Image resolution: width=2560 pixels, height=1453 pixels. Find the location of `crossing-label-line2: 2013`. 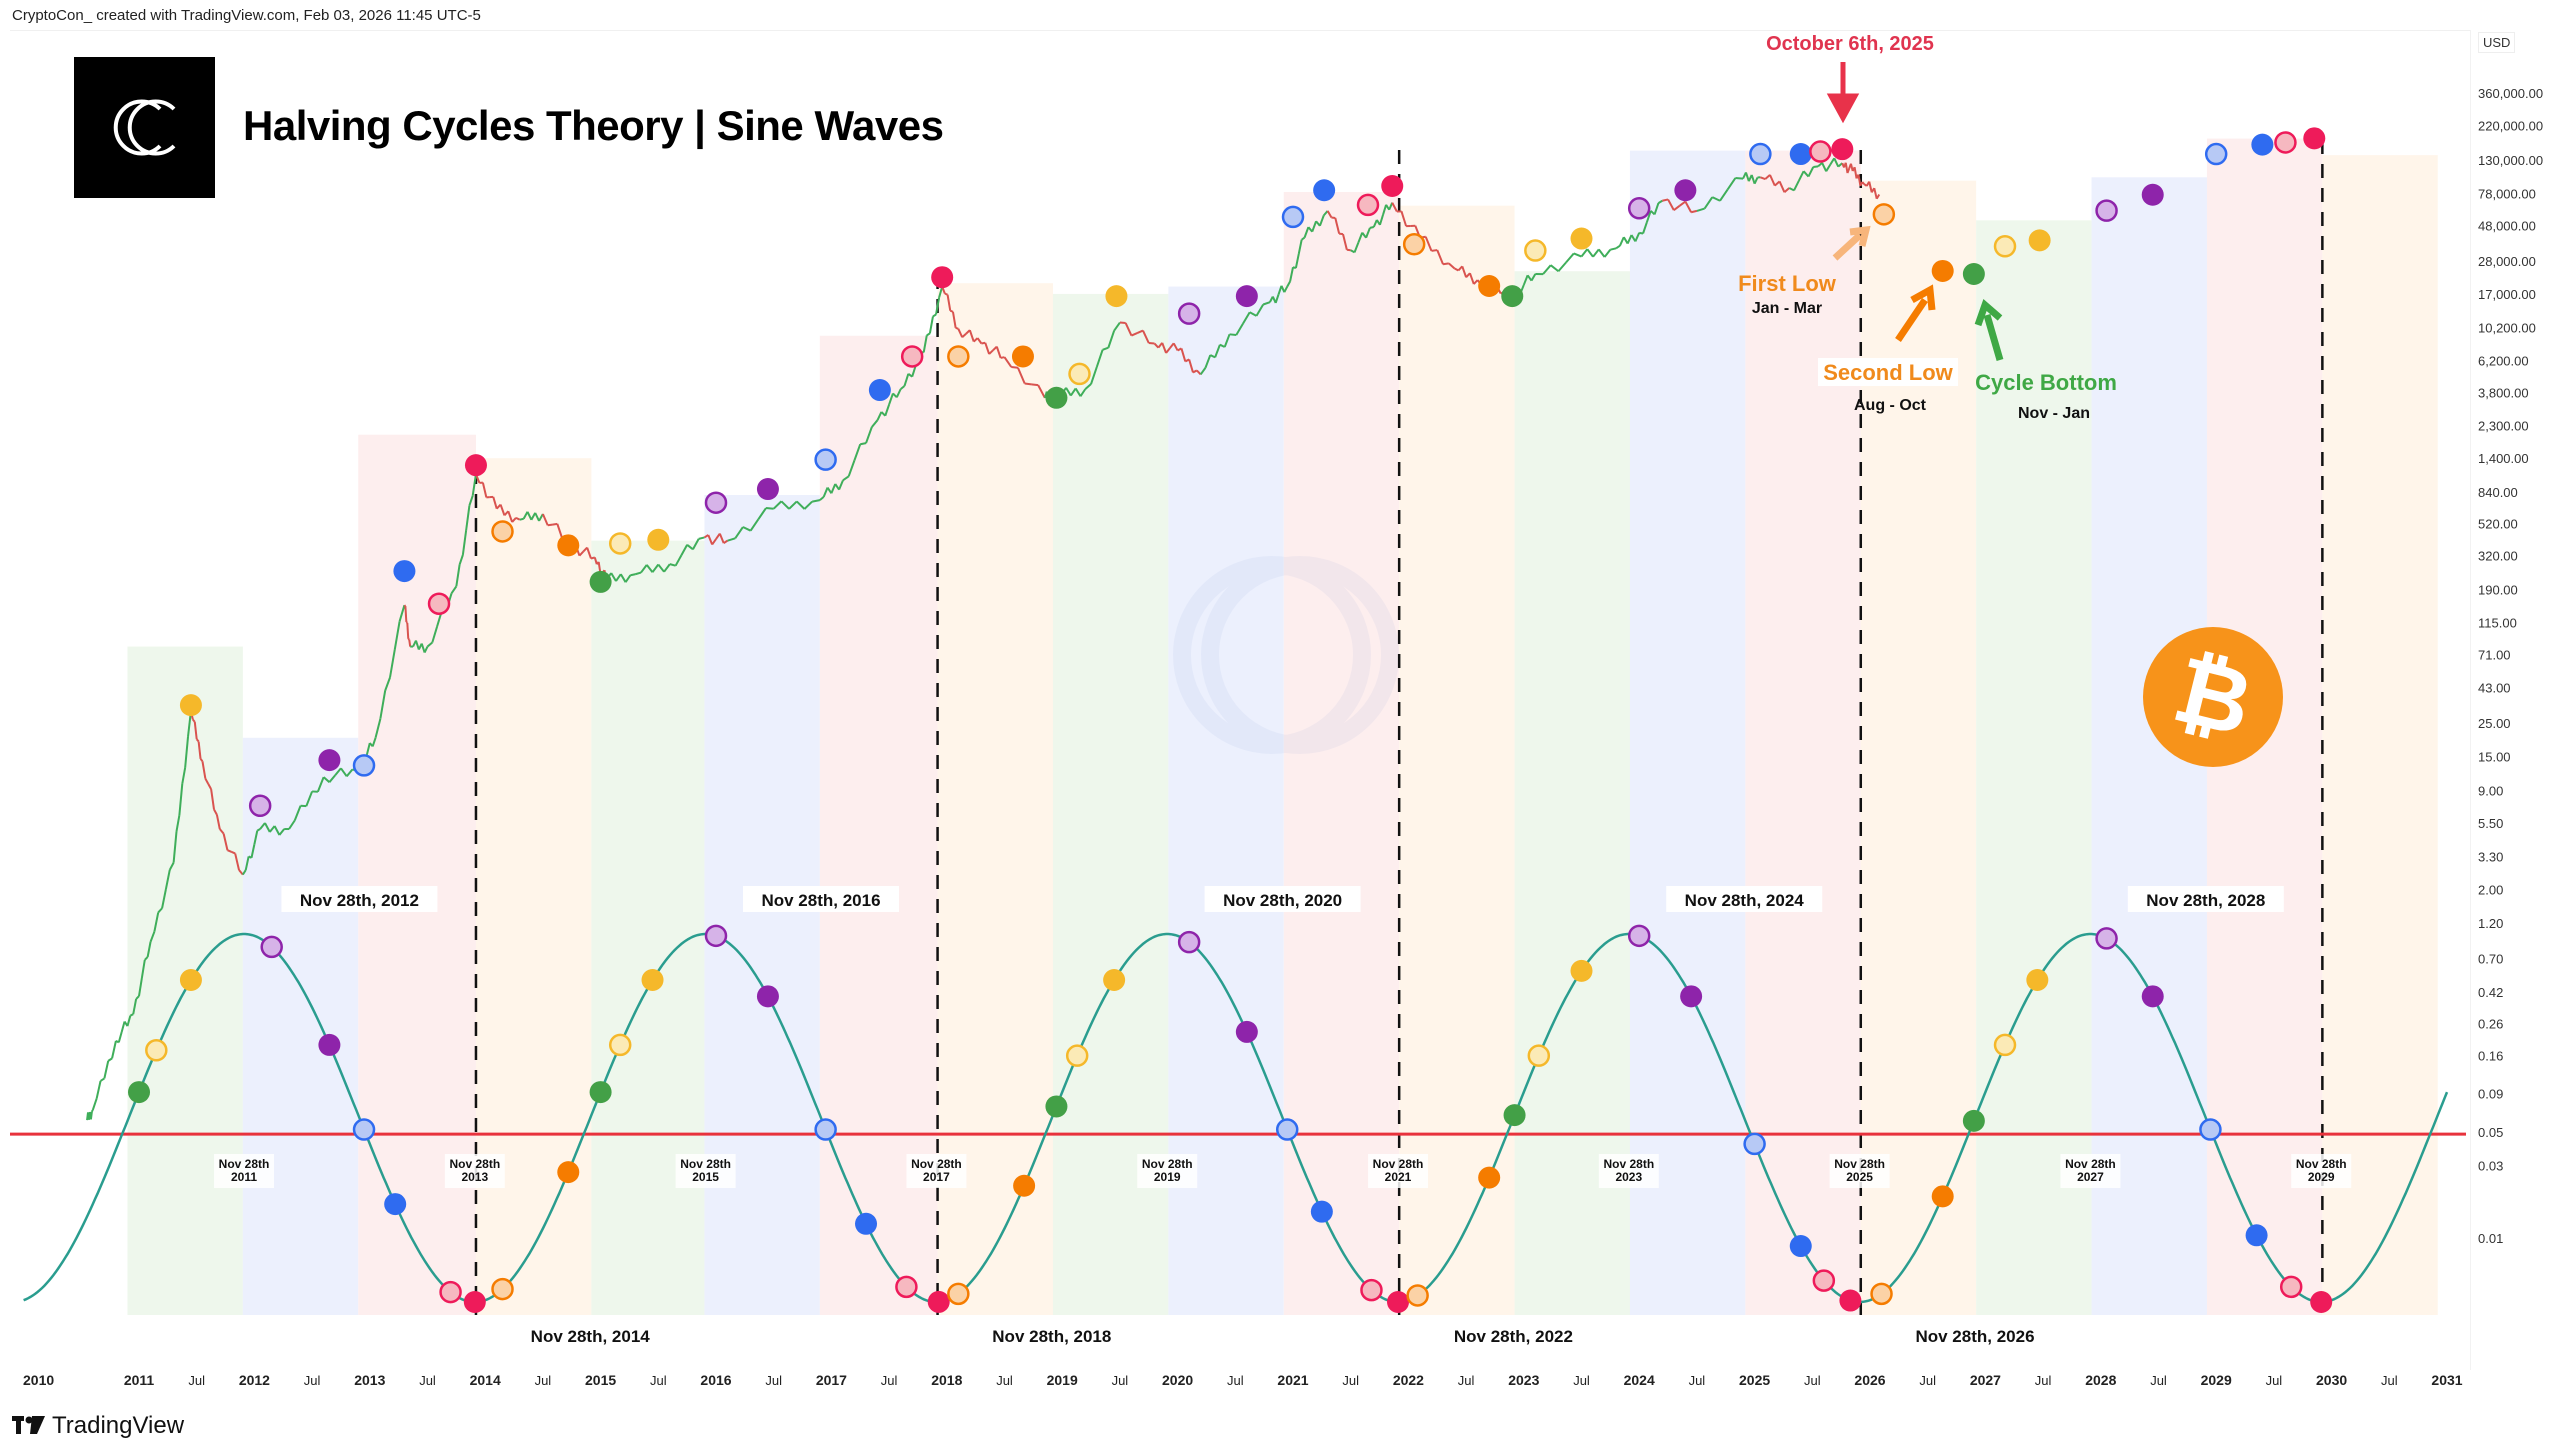

crossing-label-line2: 2013 is located at coordinates (474, 1177).